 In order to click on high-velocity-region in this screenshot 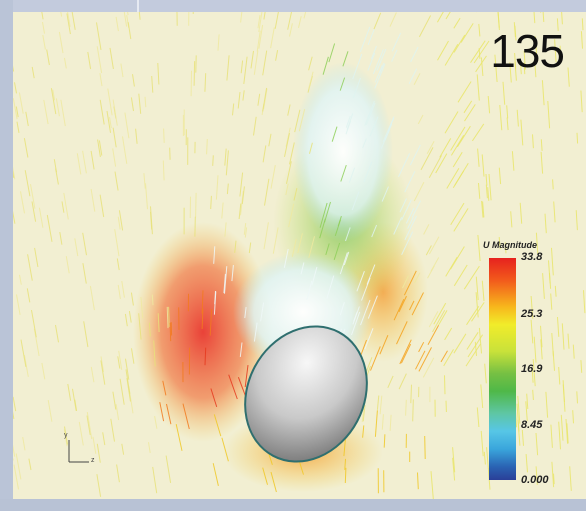, I will do `click(203, 332)`.